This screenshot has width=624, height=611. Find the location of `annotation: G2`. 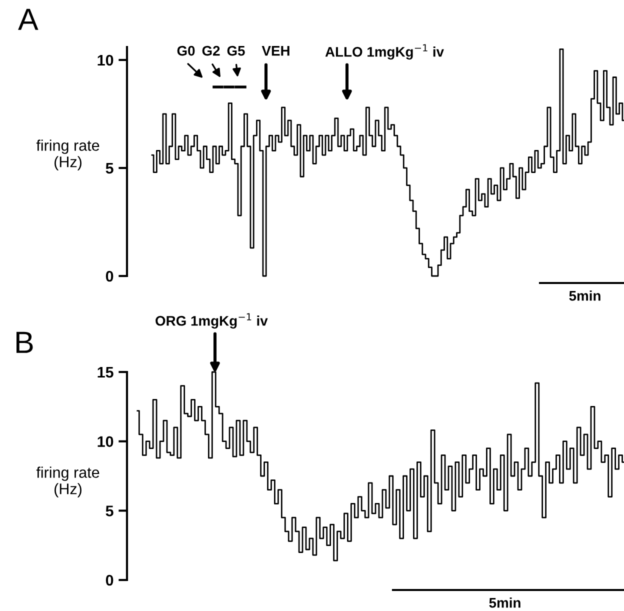

annotation: G2 is located at coordinates (211, 51).